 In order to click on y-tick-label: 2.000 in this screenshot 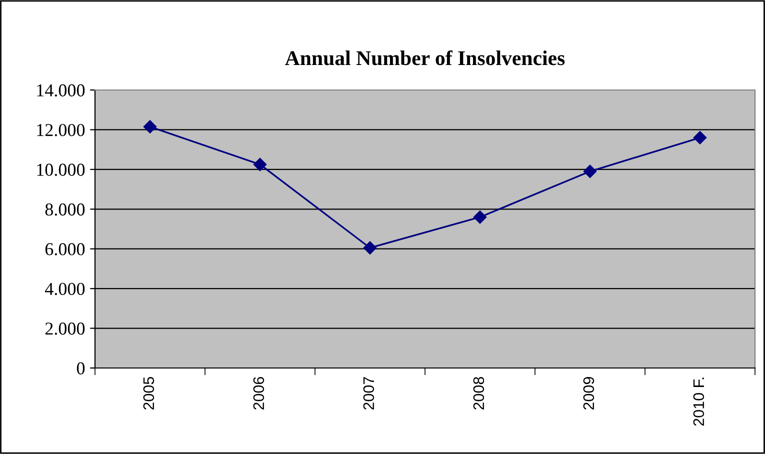, I will do `click(65, 328)`.